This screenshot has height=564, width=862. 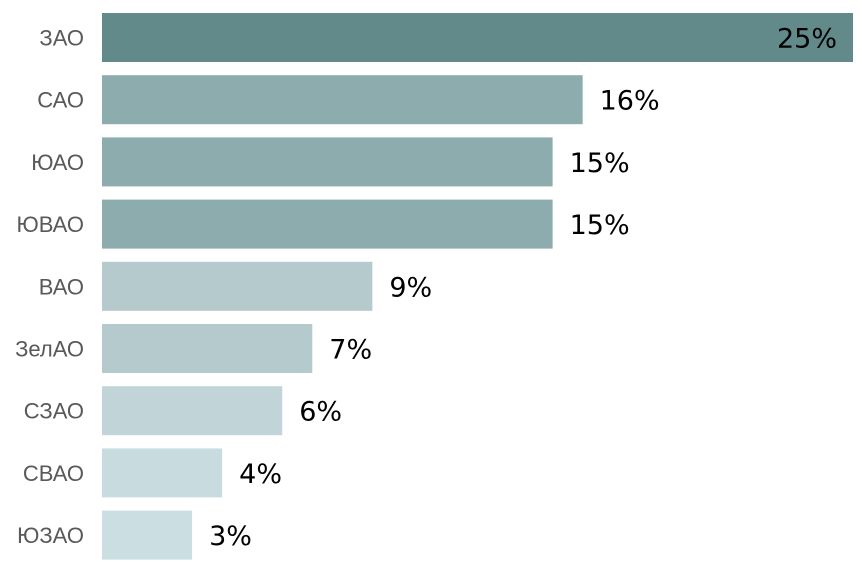 I want to click on category-label-5: ЗелАО, so click(x=49, y=349).